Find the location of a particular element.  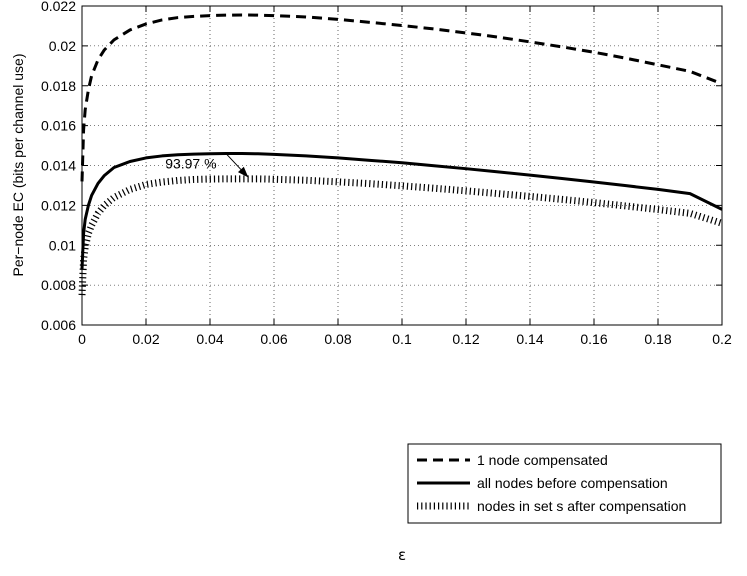

x-tick-label: 0.14 is located at coordinates (529, 339).